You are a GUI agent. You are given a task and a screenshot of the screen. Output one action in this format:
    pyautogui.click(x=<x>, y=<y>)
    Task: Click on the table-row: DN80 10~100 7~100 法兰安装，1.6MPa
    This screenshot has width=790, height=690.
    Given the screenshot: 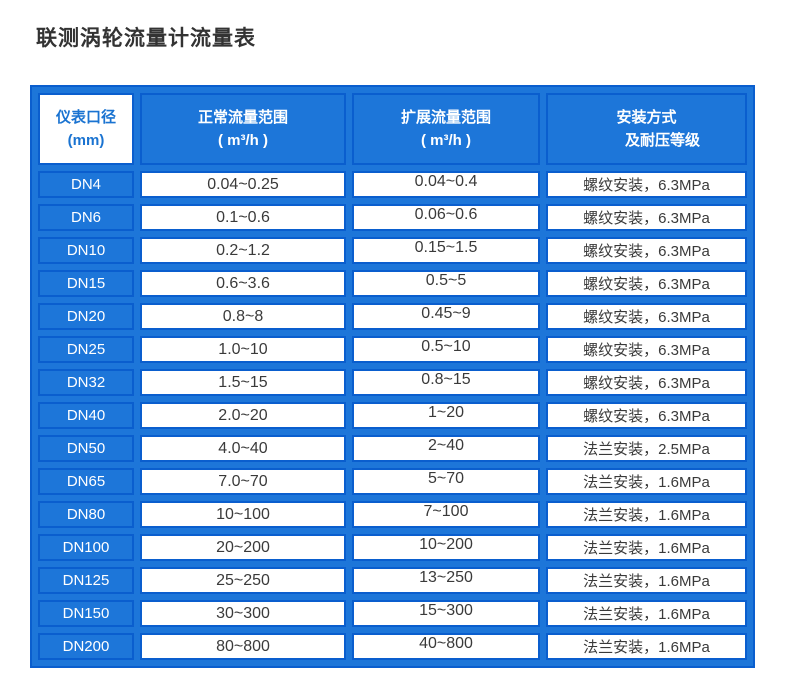 What is the action you would take?
    pyautogui.click(x=392, y=514)
    